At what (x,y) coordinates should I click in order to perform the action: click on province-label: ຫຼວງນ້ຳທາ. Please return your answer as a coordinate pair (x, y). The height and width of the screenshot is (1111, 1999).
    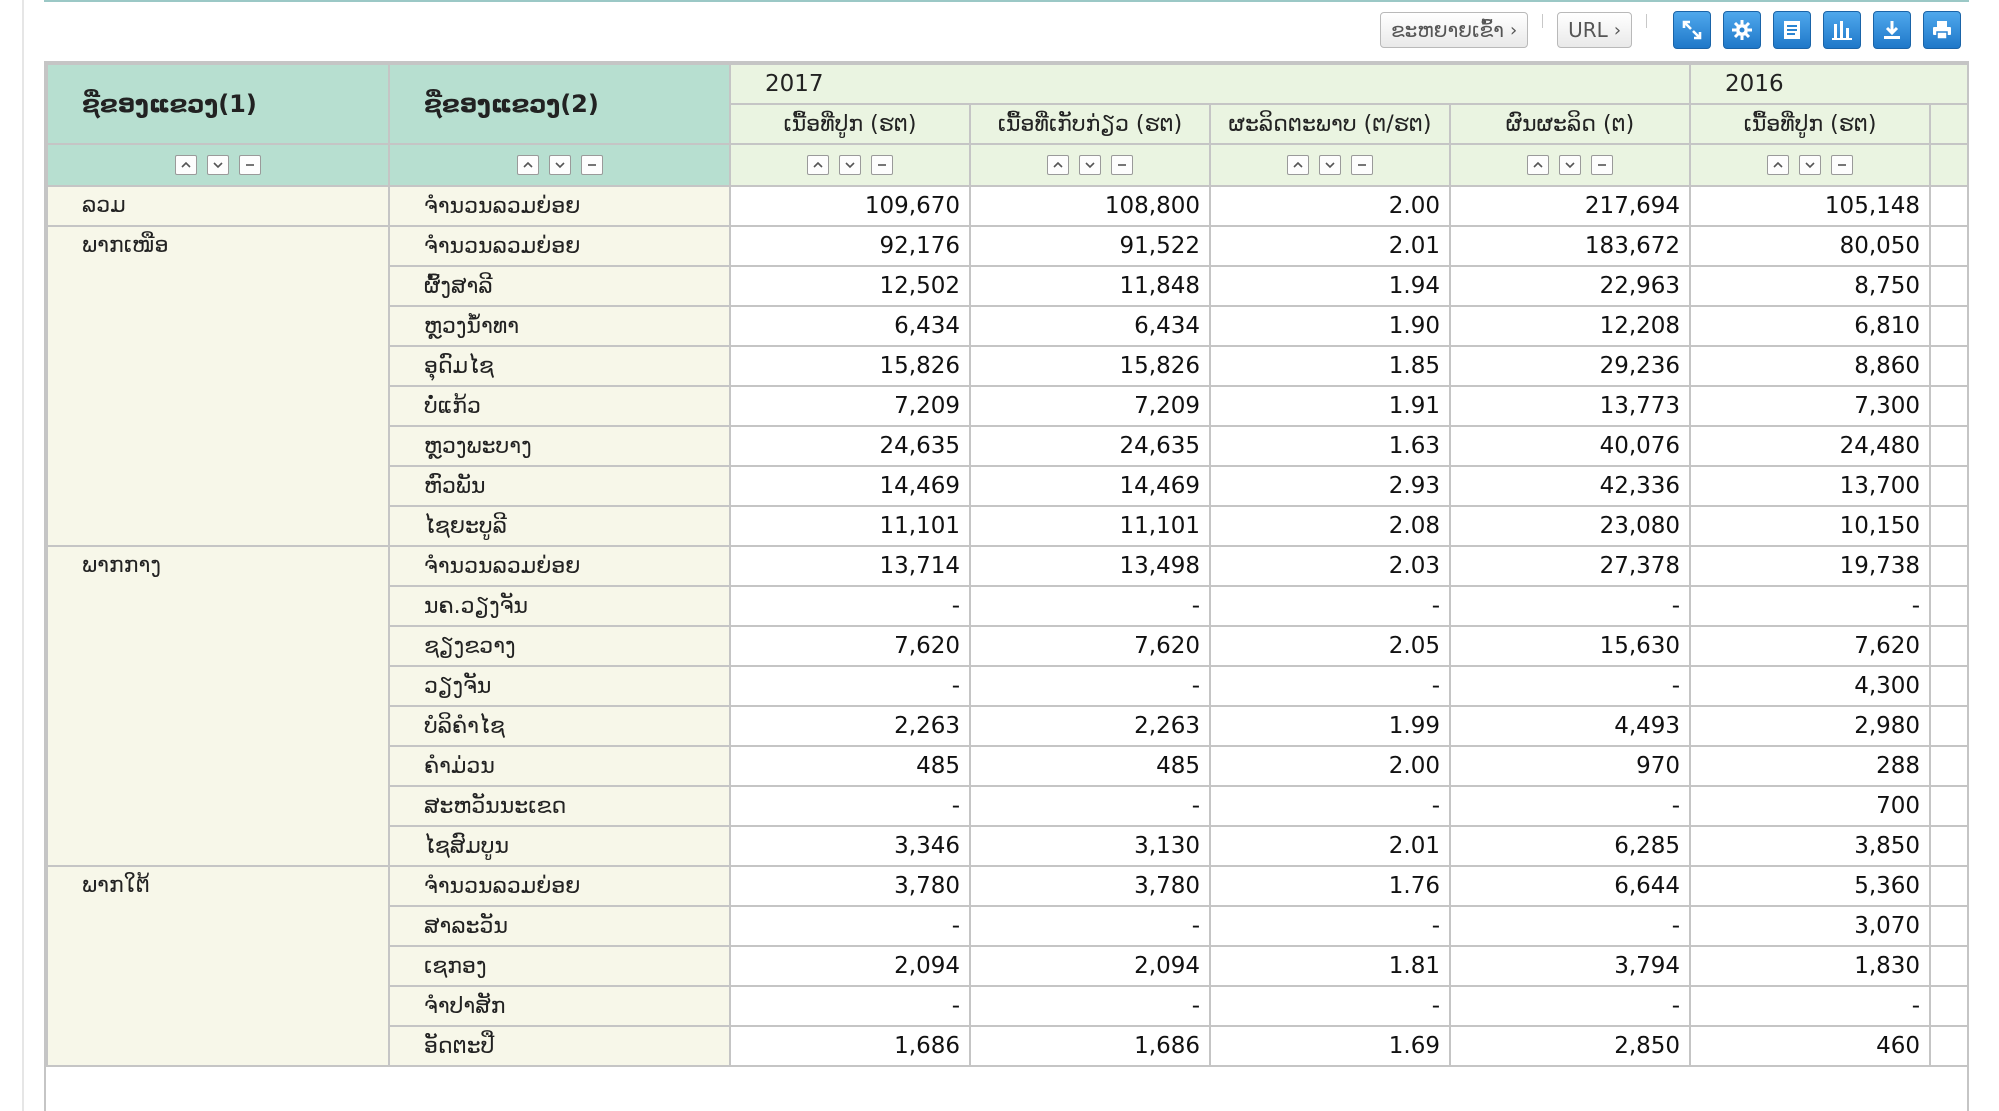
    Looking at the image, I should click on (559, 326).